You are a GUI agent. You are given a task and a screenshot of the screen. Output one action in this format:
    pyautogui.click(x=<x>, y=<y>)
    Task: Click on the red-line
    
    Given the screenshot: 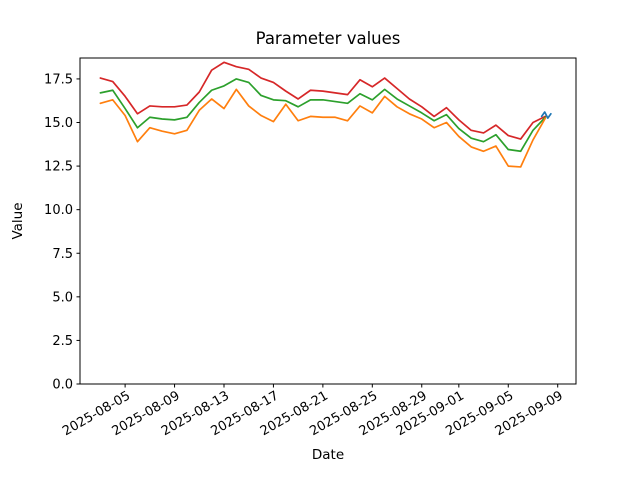 What is the action you would take?
    pyautogui.click(x=323, y=100)
    